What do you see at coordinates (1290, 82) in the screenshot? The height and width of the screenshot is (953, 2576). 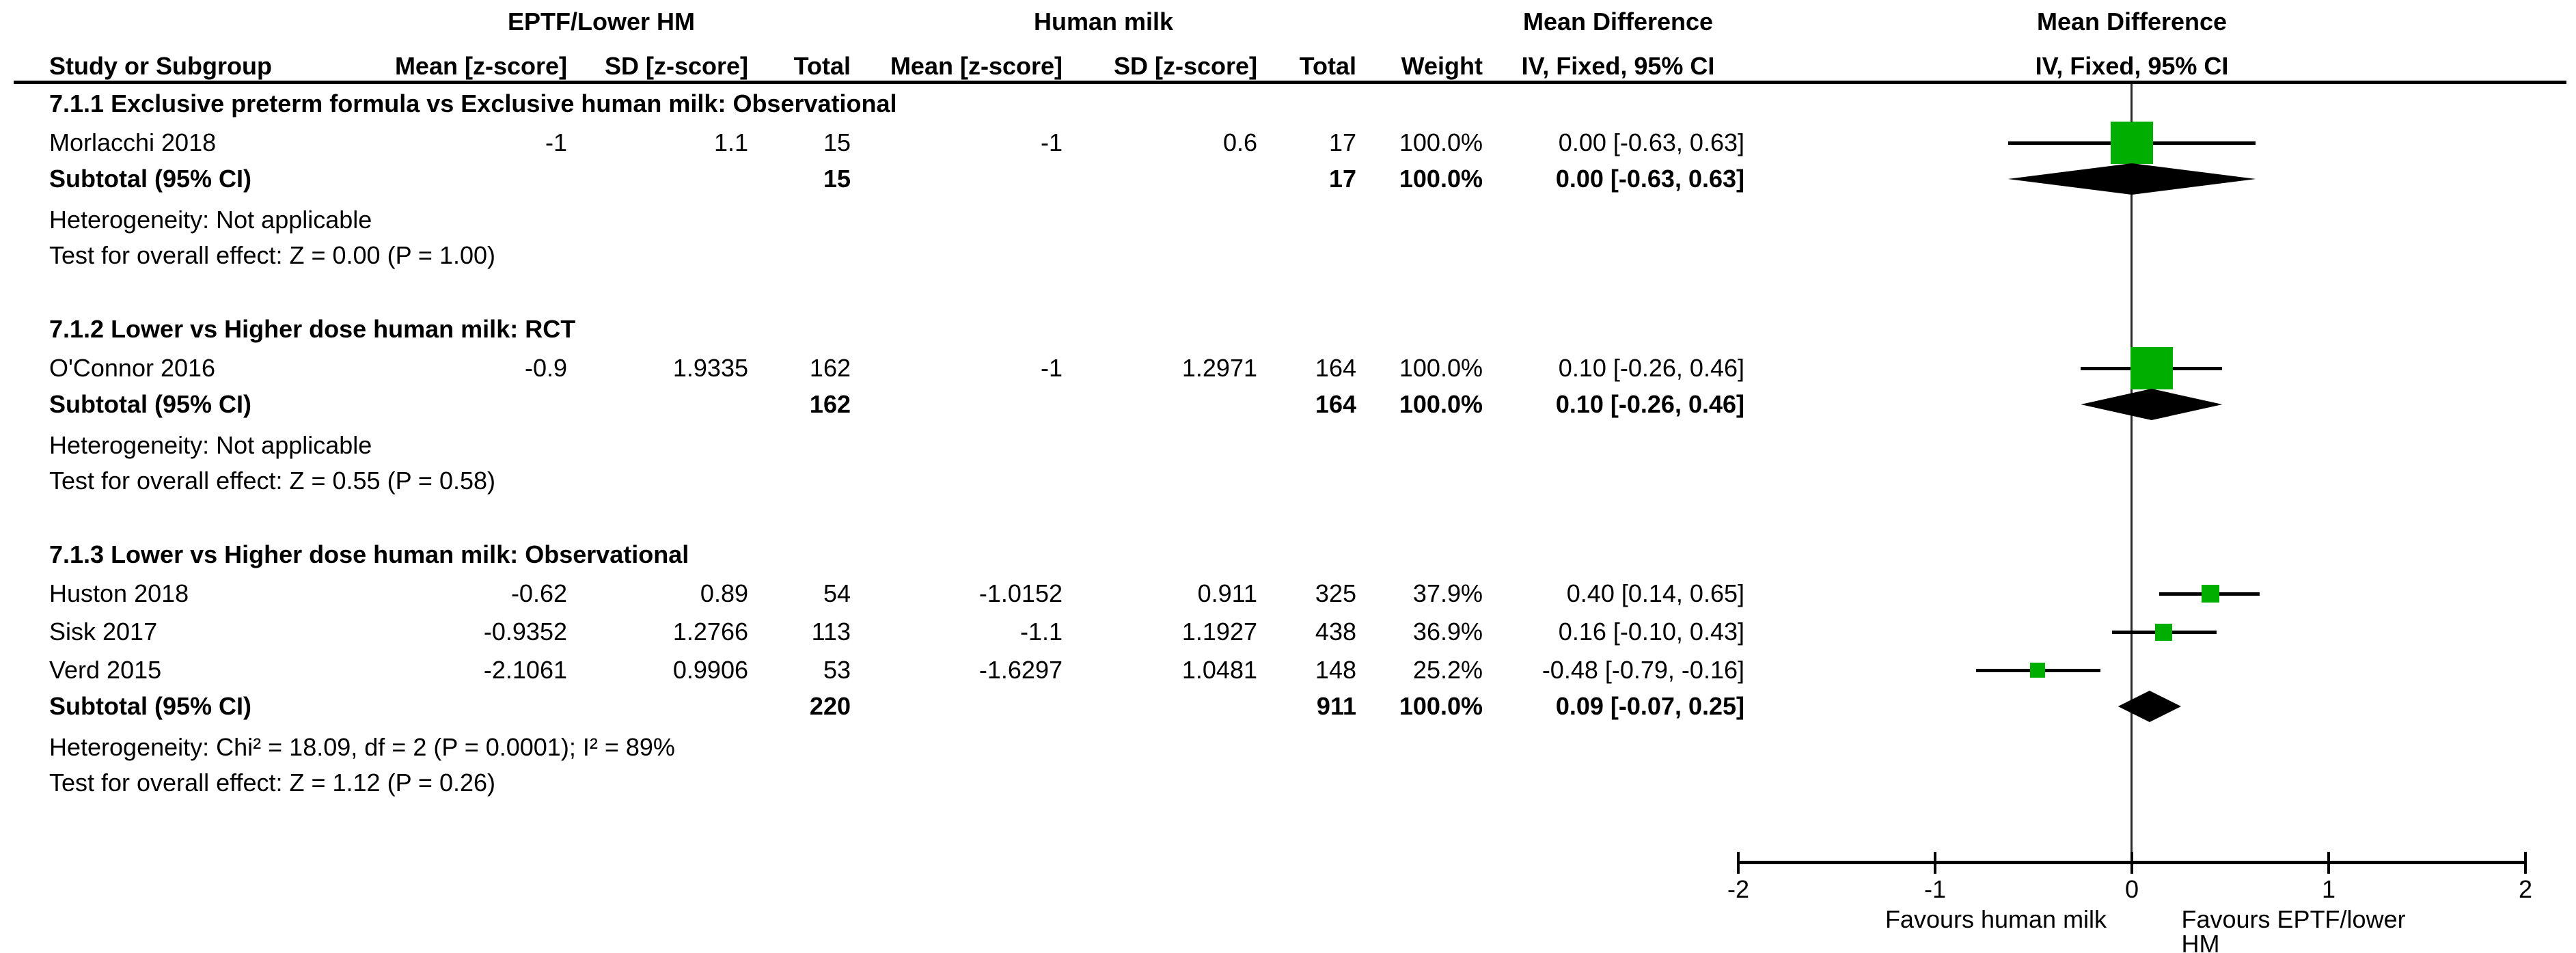 I see `header-divider-line` at bounding box center [1290, 82].